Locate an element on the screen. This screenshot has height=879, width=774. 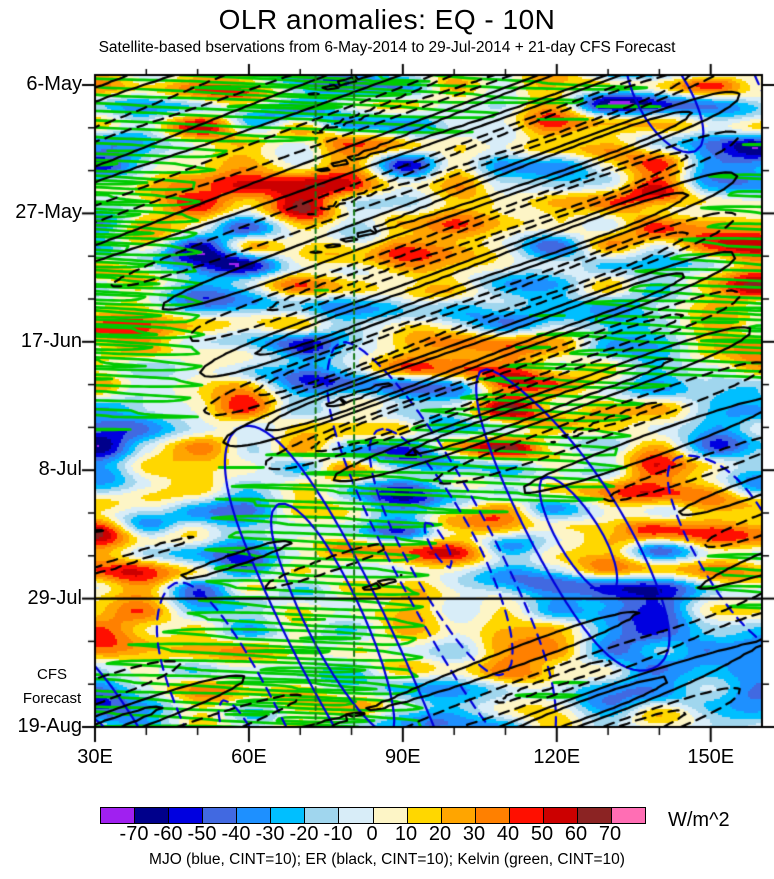
colorbar-tick-label: 50 is located at coordinates (542, 834).